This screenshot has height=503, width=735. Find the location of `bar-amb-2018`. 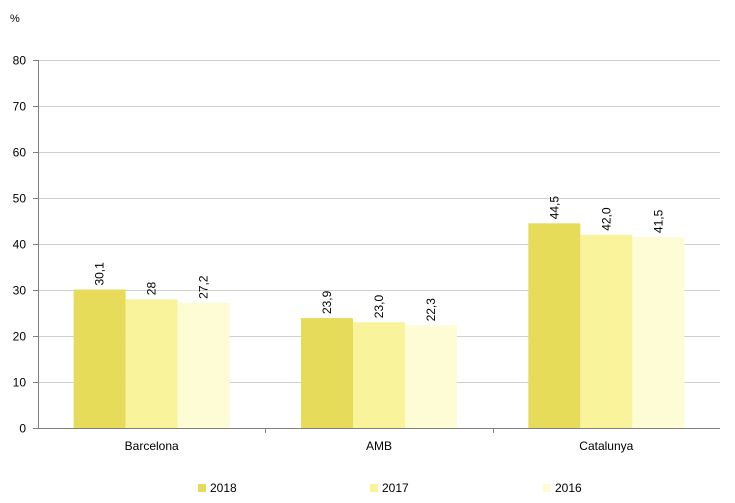

bar-amb-2018 is located at coordinates (327, 373).